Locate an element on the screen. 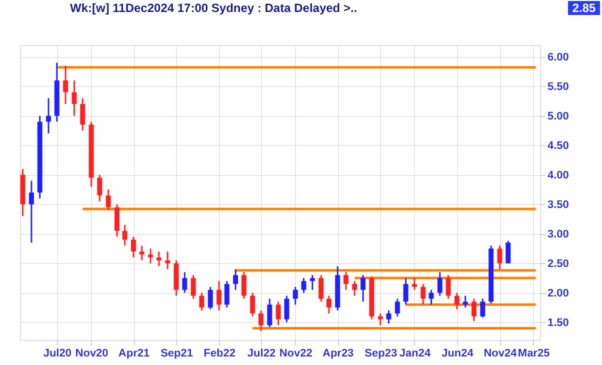 The width and height of the screenshot is (602, 365). y-tick-label: 4.00 is located at coordinates (558, 175).